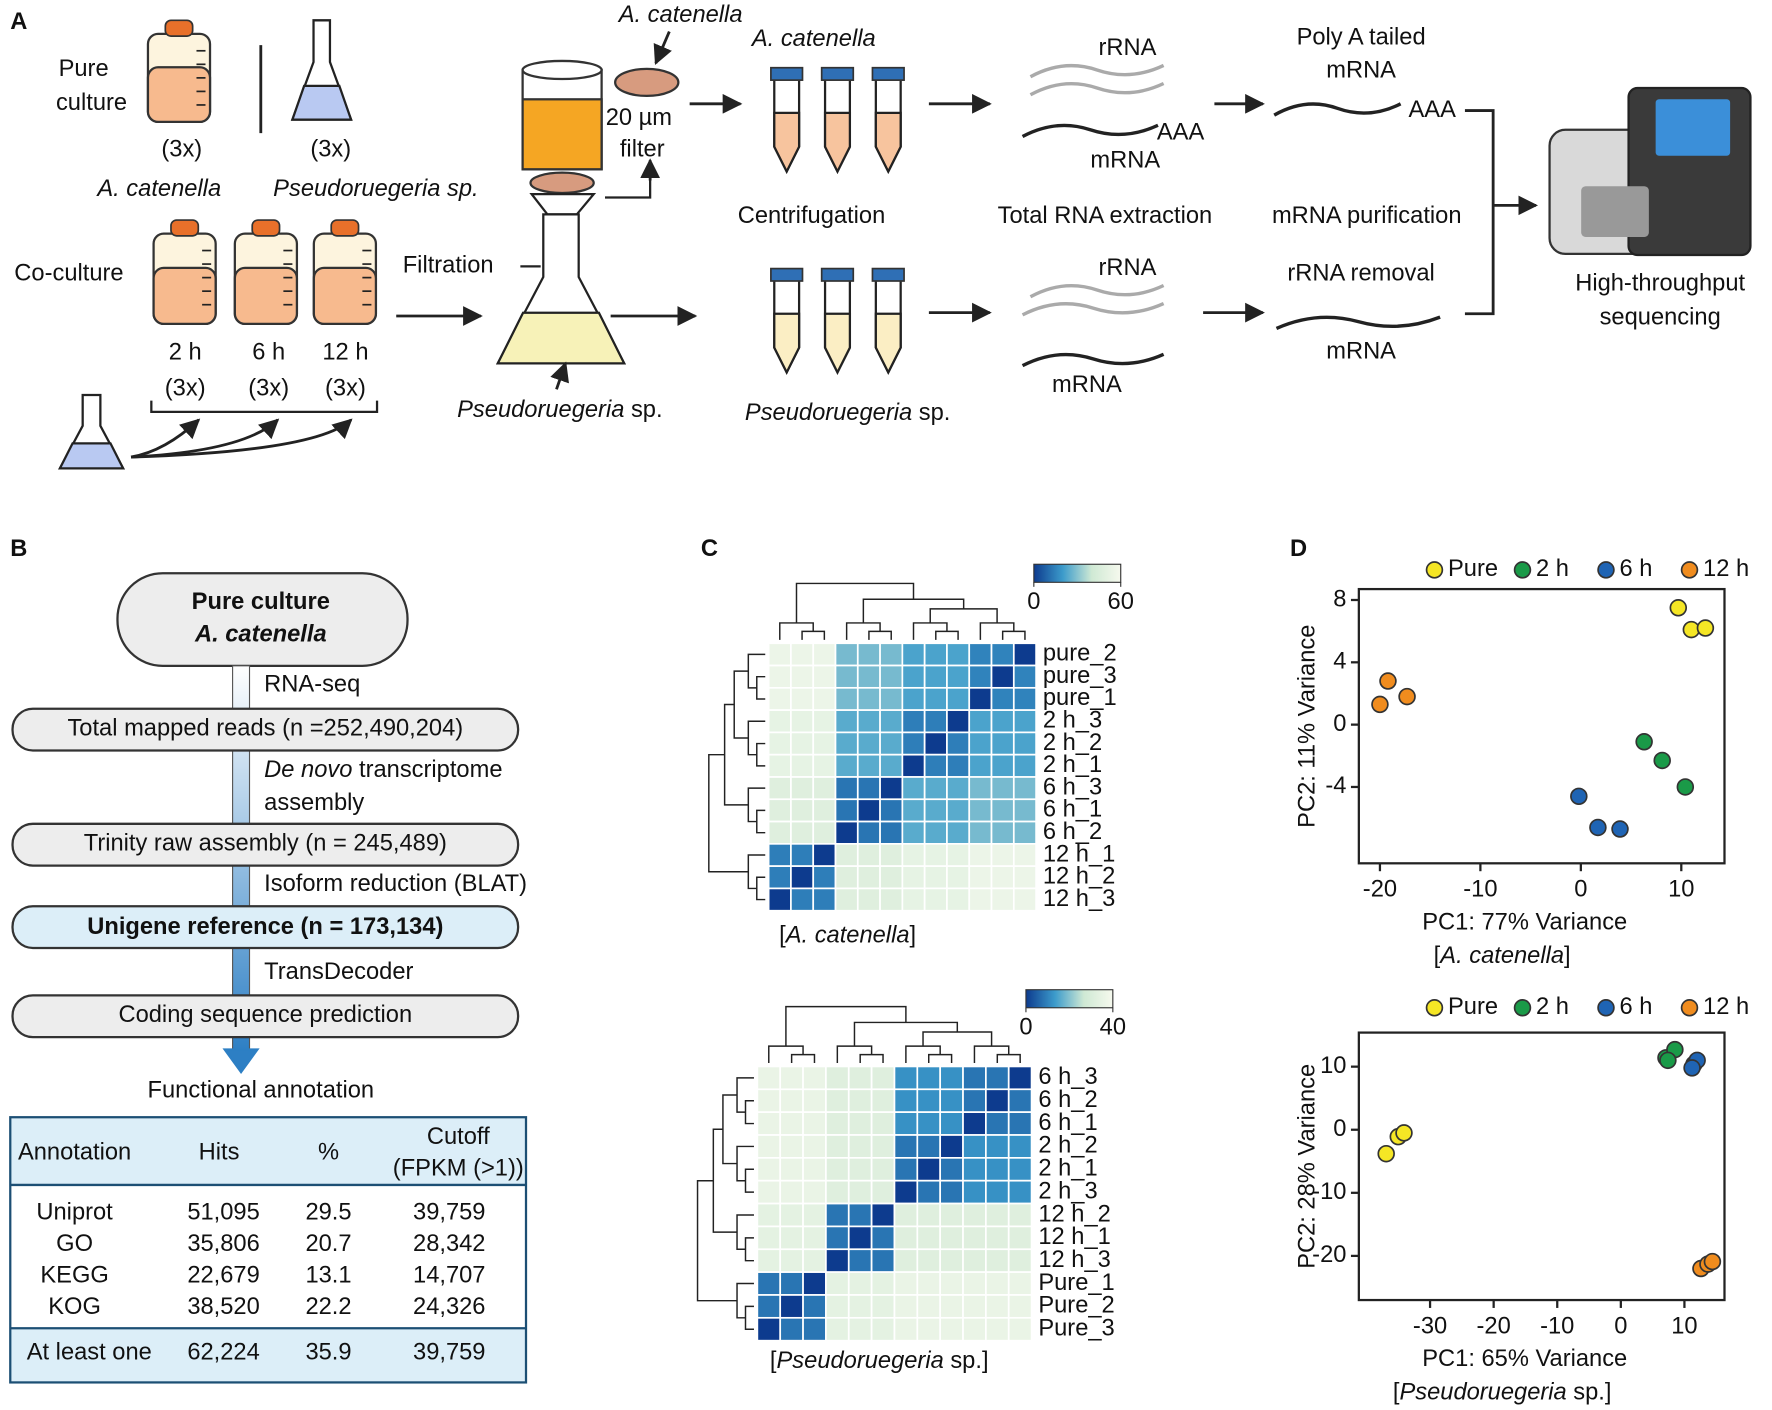 Image resolution: width=1772 pixels, height=1410 pixels. What do you see at coordinates (1067, 1169) in the screenshot?
I see `row-label: 2 h_1` at bounding box center [1067, 1169].